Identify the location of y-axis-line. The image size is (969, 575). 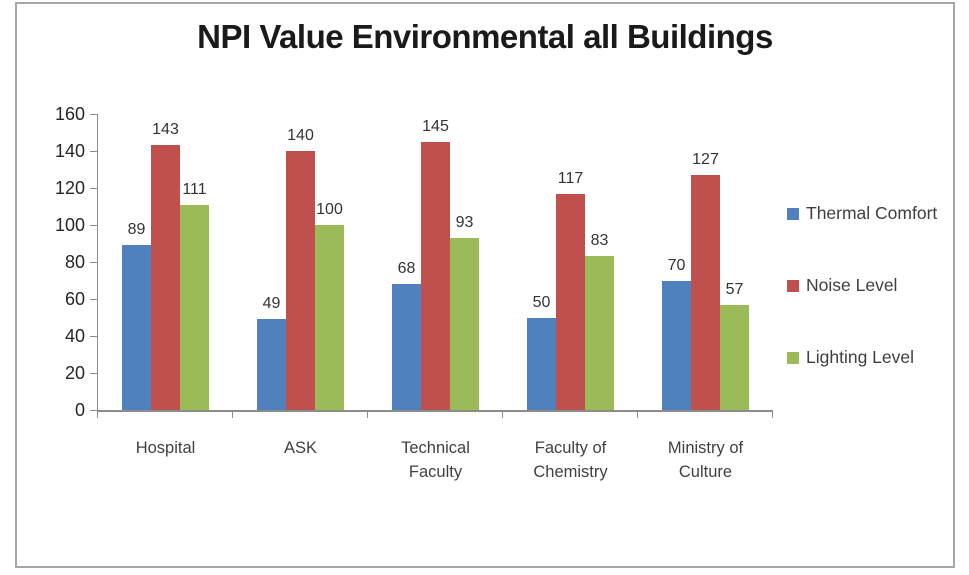
(97, 262).